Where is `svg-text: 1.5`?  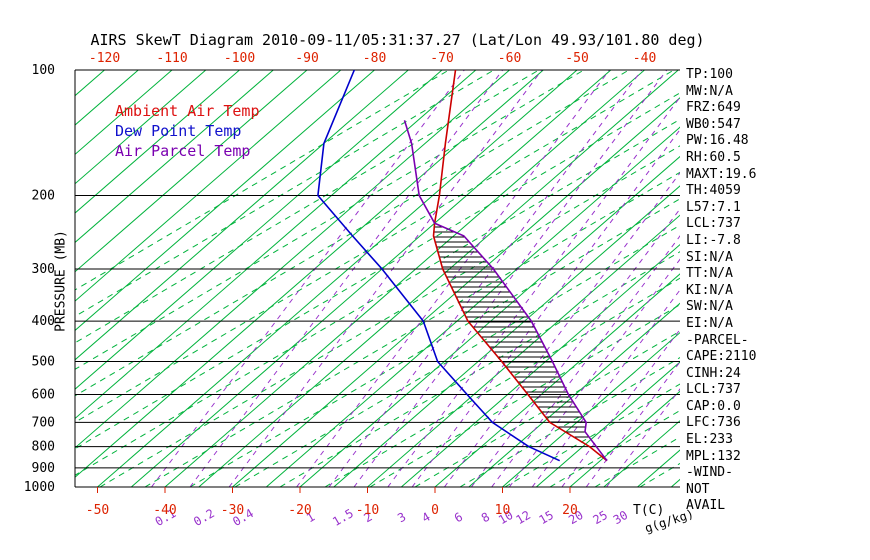 svg-text: 1.5 is located at coordinates (343, 517).